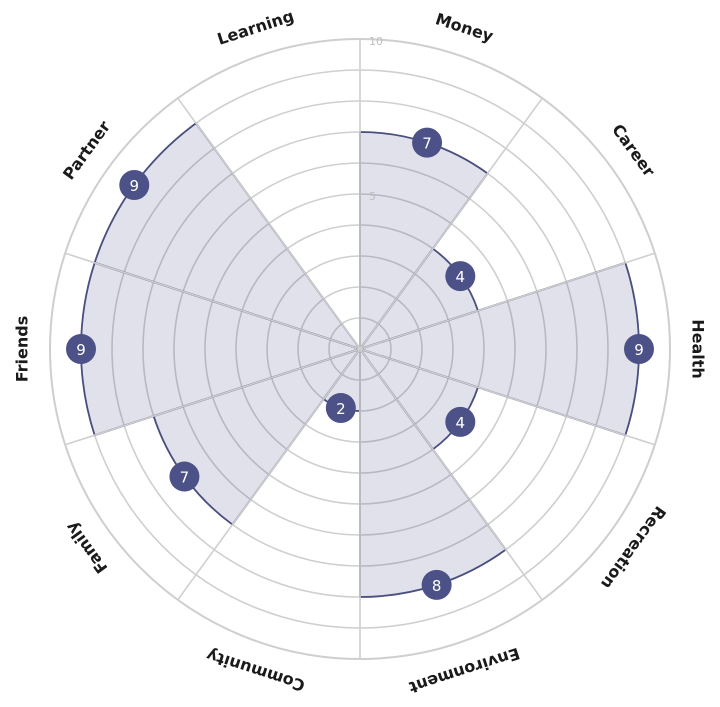  I want to click on category-label-community: Community, so click(255, 670).